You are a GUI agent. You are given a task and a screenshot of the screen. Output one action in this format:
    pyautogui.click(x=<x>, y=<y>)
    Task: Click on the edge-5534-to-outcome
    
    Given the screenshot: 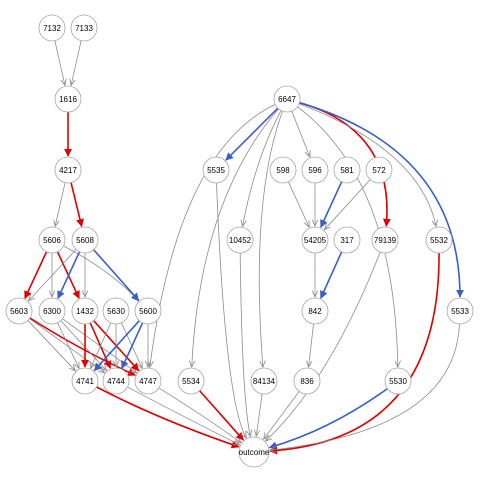 What is the action you would take?
    pyautogui.click(x=221, y=415)
    